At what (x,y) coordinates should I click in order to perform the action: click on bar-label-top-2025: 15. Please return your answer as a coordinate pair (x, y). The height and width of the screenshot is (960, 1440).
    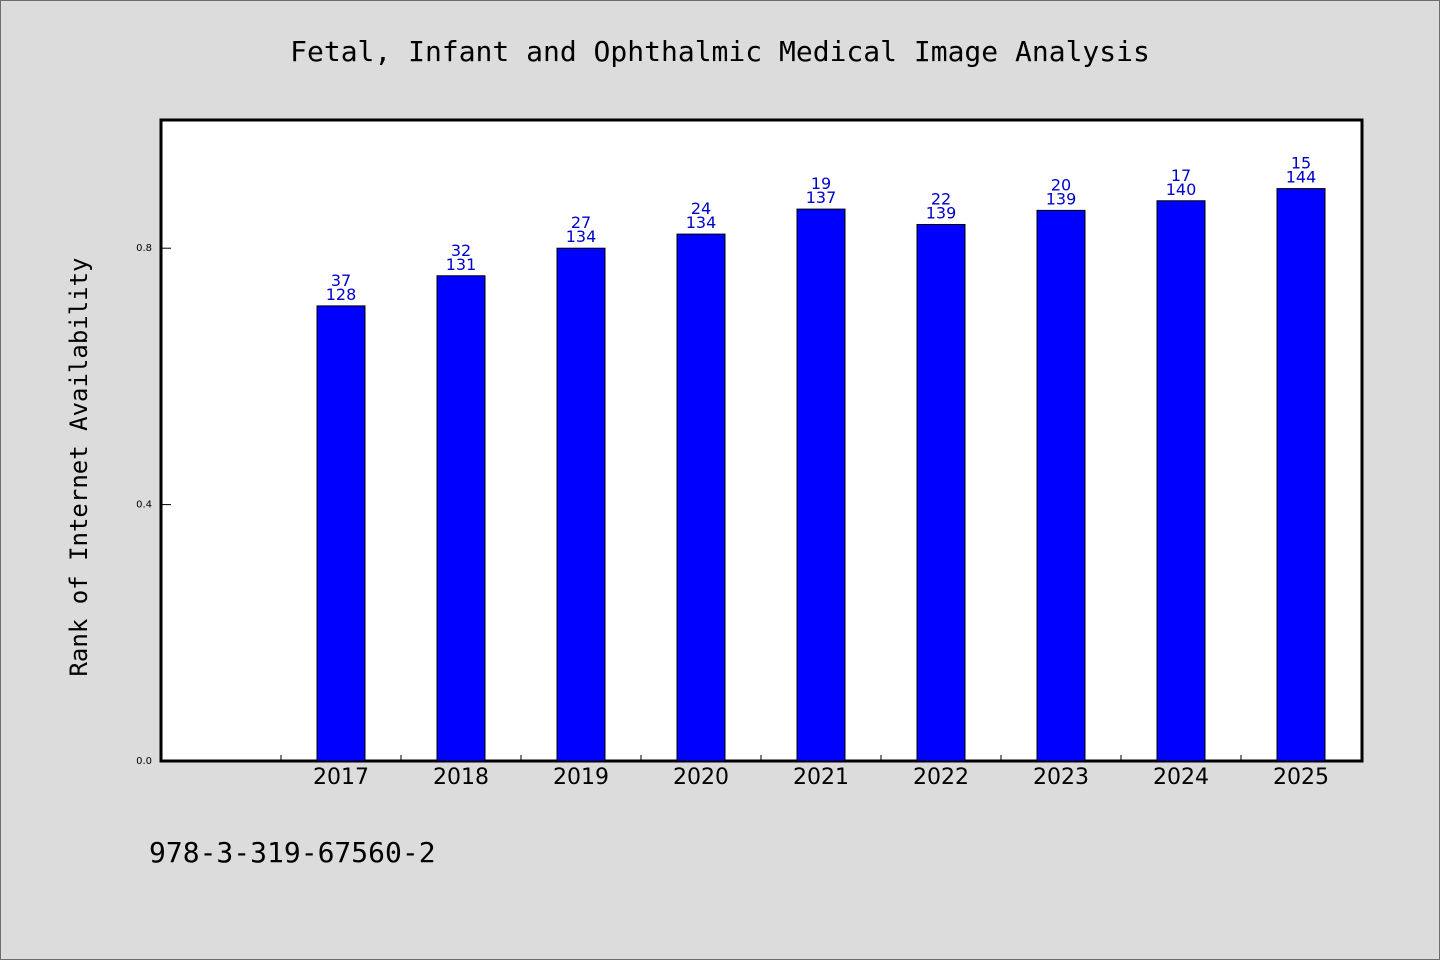
    Looking at the image, I should click on (1301, 163).